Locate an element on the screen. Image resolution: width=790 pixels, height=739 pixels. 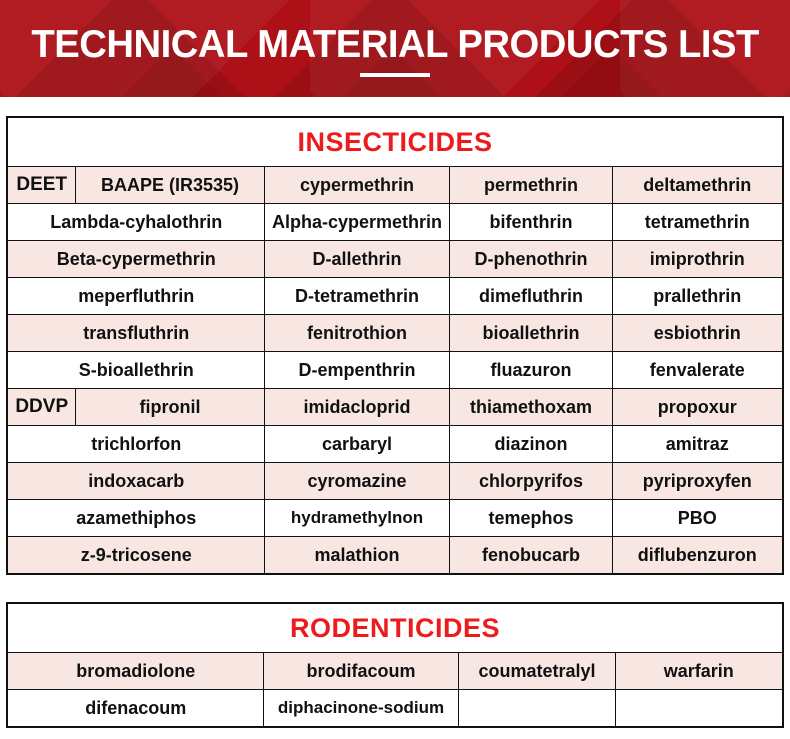
rodenticides-title: RODENTICIDES is located at coordinates (395, 627).